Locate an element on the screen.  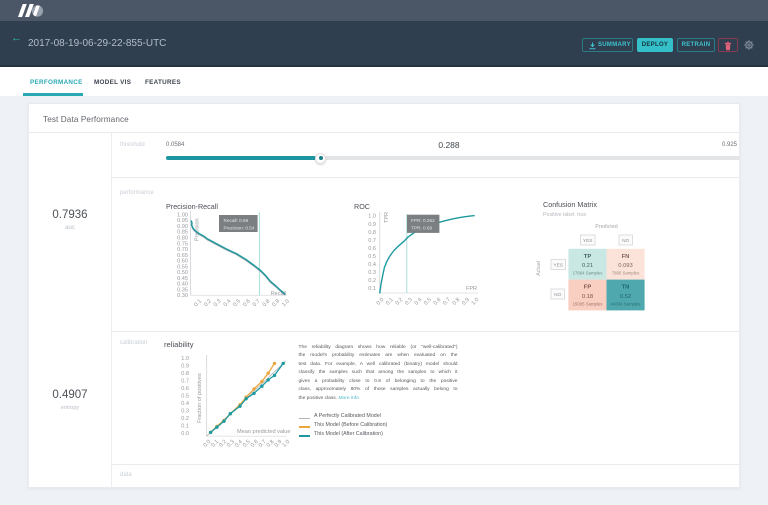
svg-text: 0.85 is located at coordinates (182, 233).